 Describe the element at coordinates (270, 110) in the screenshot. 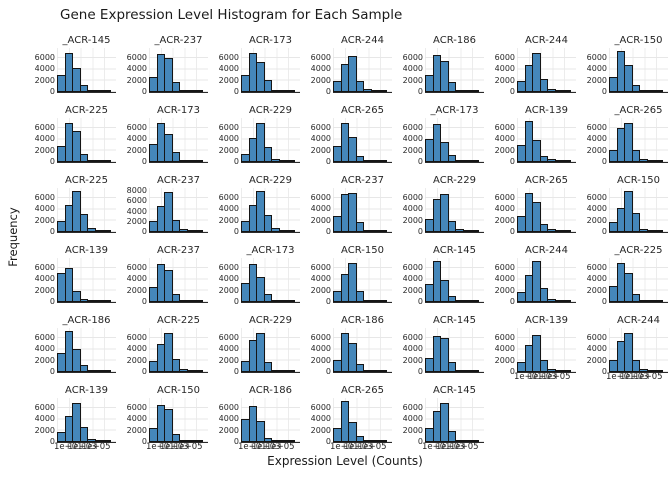

I see `subplot-title: ACR-229` at that location.